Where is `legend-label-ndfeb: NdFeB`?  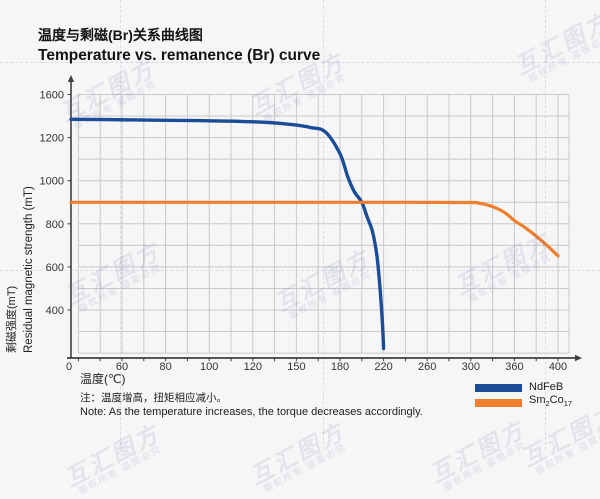 legend-label-ndfeb: NdFeB is located at coordinates (546, 387).